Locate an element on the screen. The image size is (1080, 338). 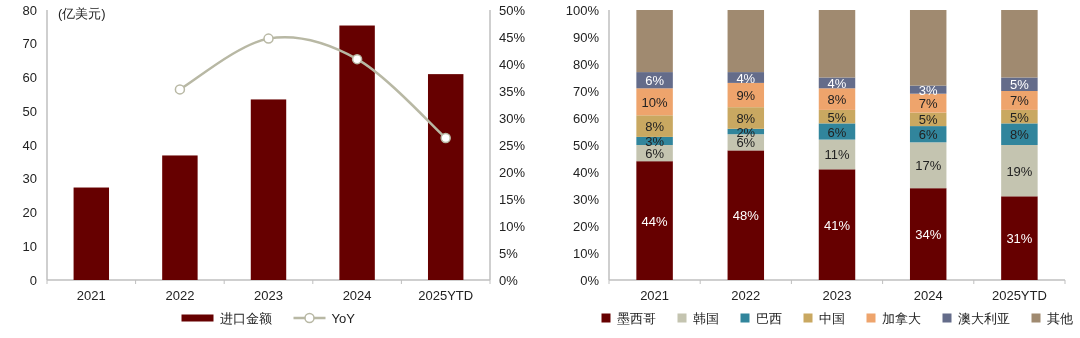
data-label: 44% is located at coordinates (655, 221).